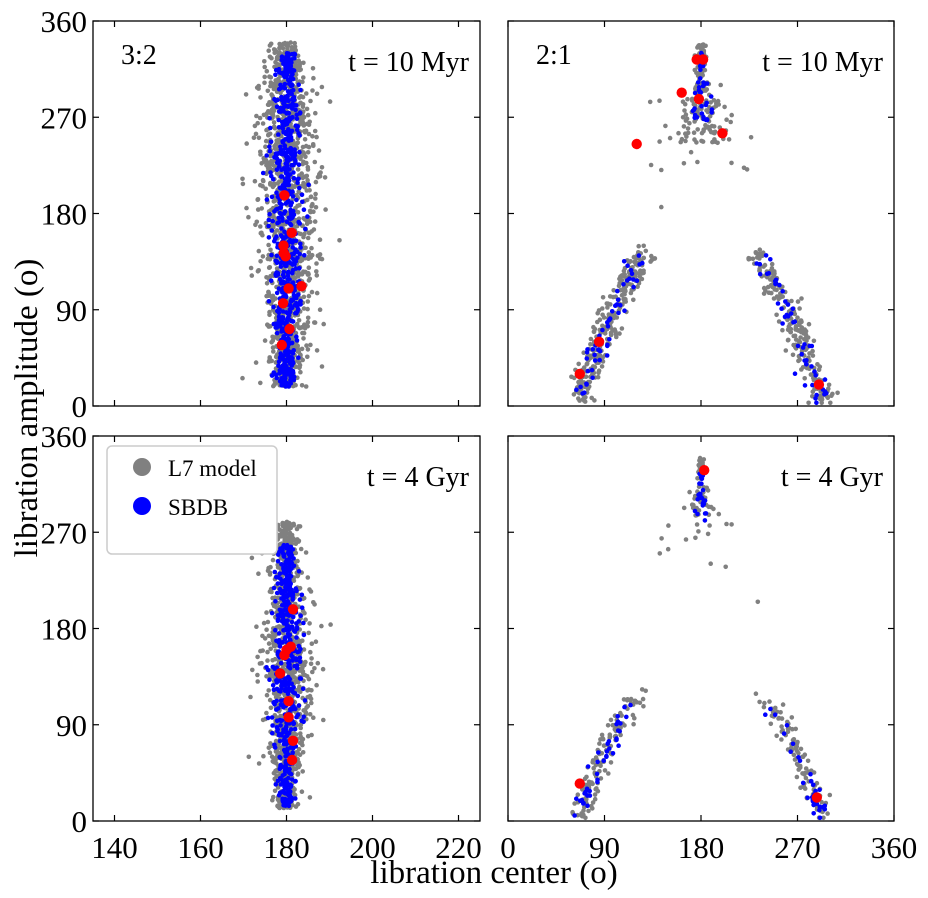 This screenshot has height=898, width=928. I want to click on x-tick-label: 90, so click(604, 847).